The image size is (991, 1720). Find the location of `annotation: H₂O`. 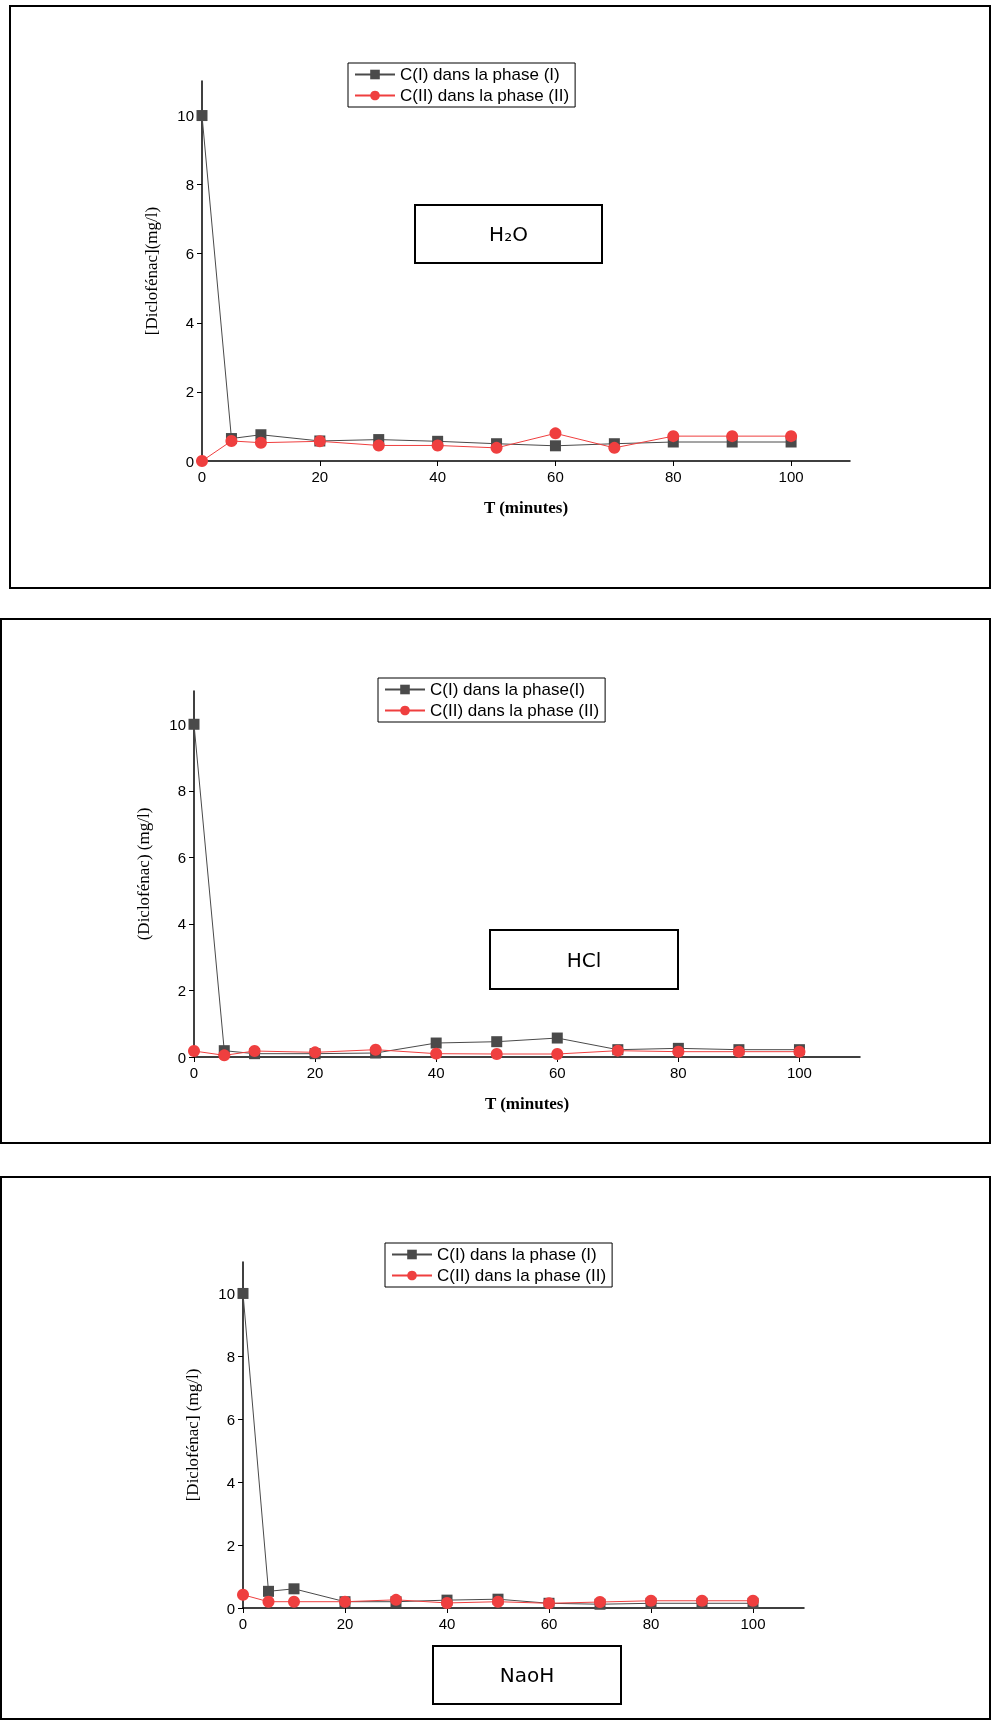

annotation: H₂O is located at coordinates (508, 234).